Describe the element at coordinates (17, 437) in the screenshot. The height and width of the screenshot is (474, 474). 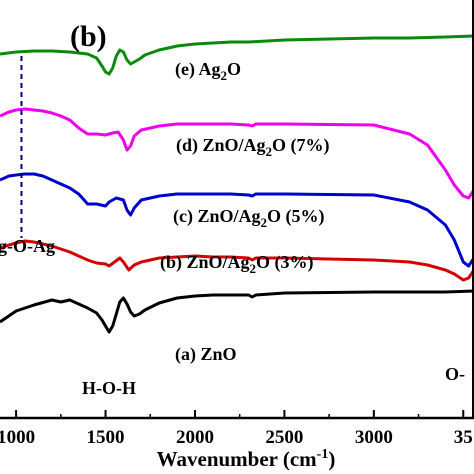
I see `x-tick-label: 1000` at that location.